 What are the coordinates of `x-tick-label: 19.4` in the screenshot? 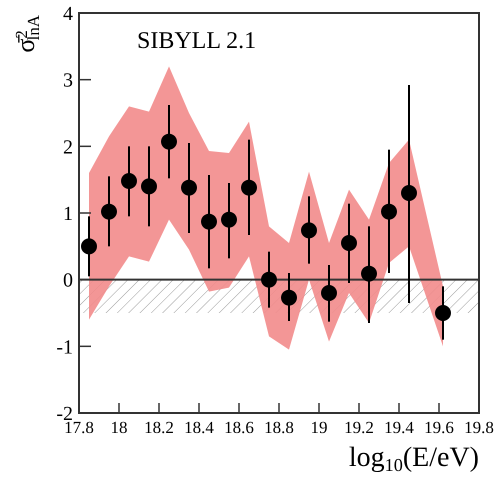 It's located at (399, 427).